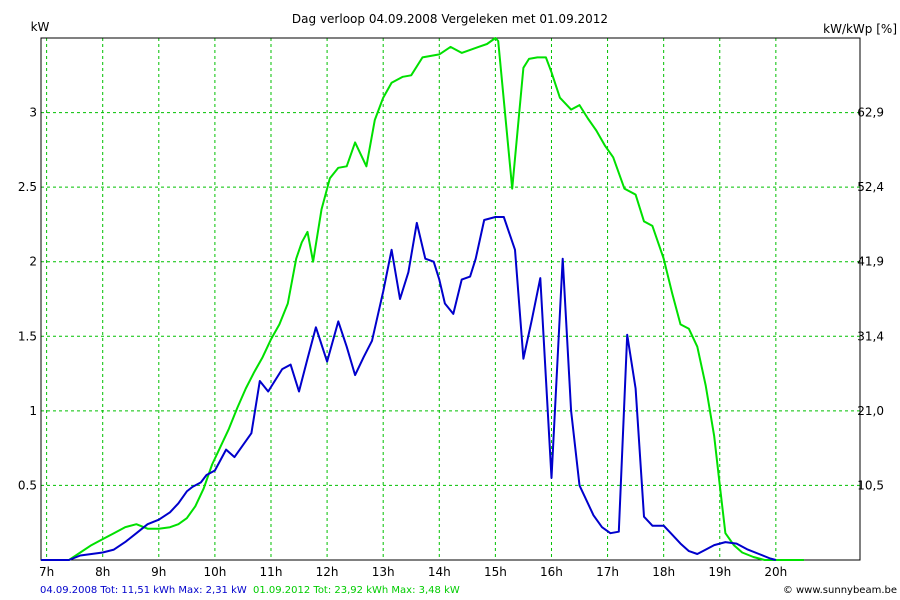  What do you see at coordinates (439, 572) in the screenshot?
I see `x-tick-label-7: 14h` at bounding box center [439, 572].